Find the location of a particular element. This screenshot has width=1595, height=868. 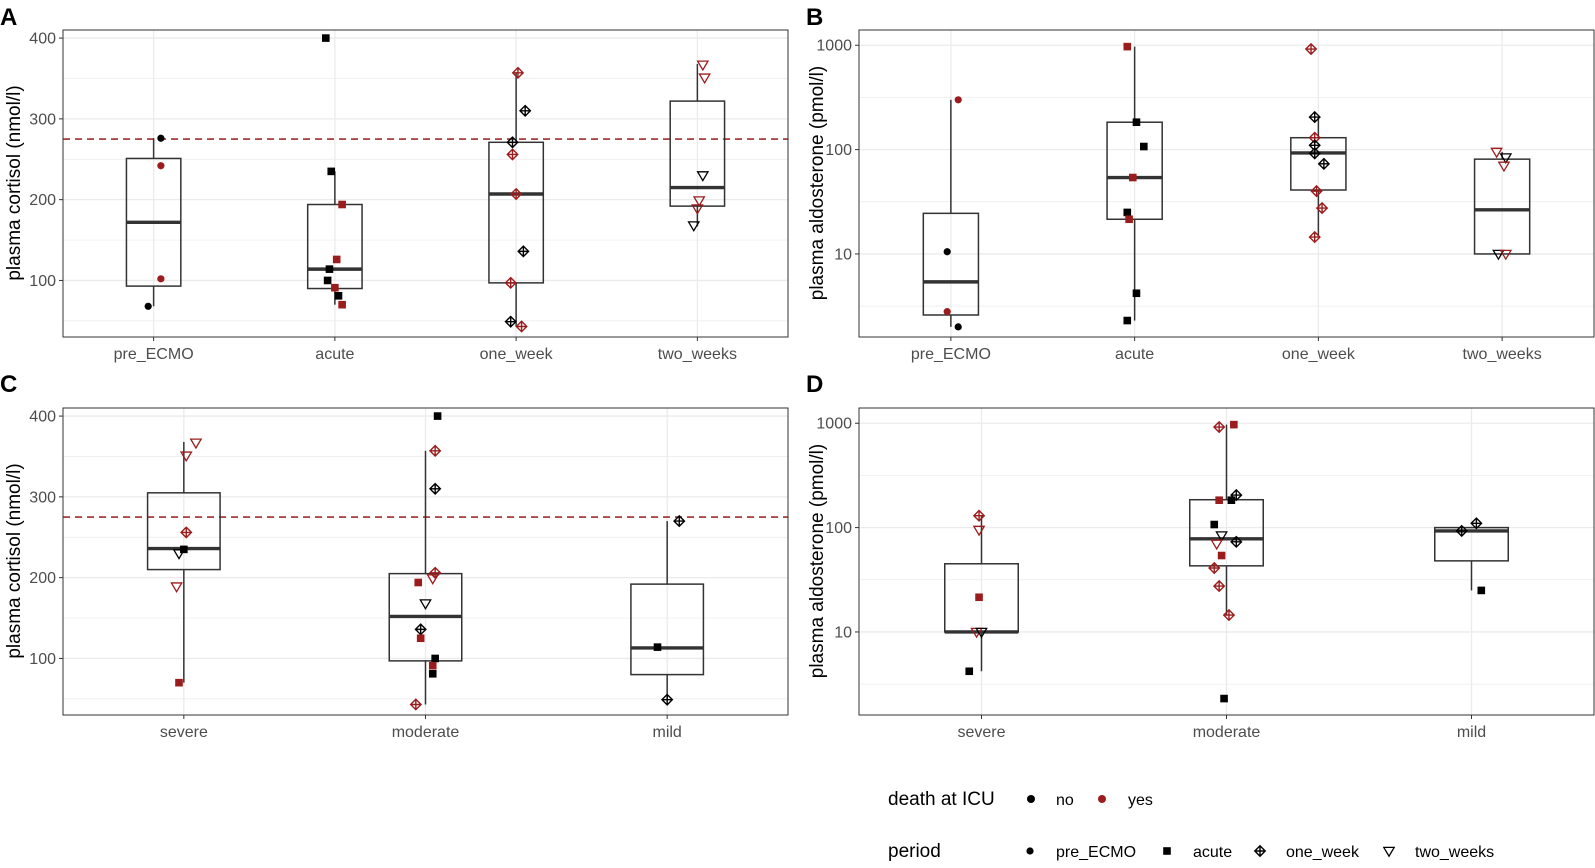

box-severe is located at coordinates (981, 593).